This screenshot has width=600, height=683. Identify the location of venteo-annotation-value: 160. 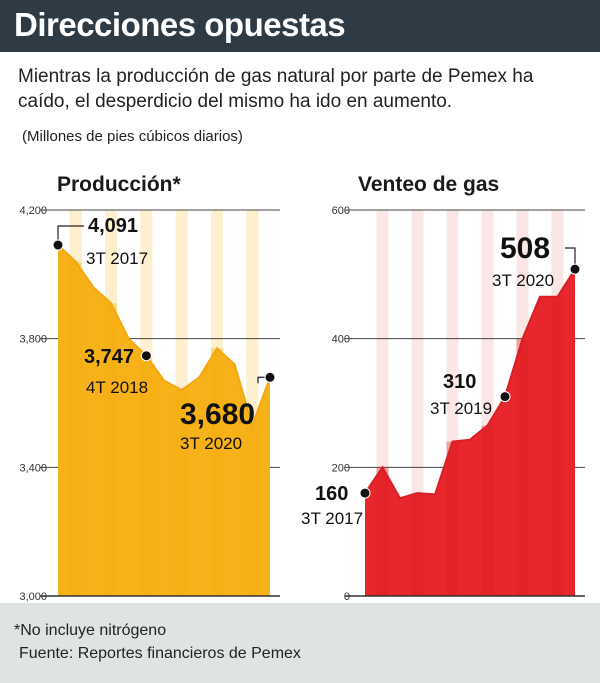
(331, 494).